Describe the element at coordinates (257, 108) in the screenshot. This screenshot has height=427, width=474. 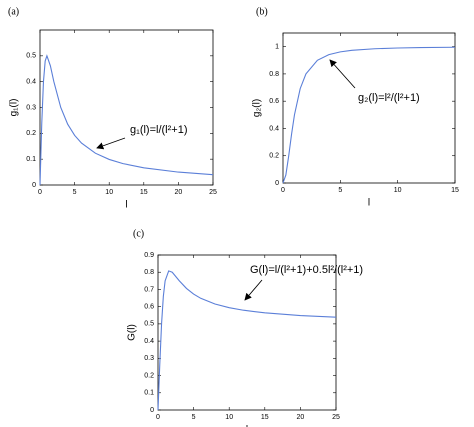
I see `y-axis-label: g₂(l)` at that location.